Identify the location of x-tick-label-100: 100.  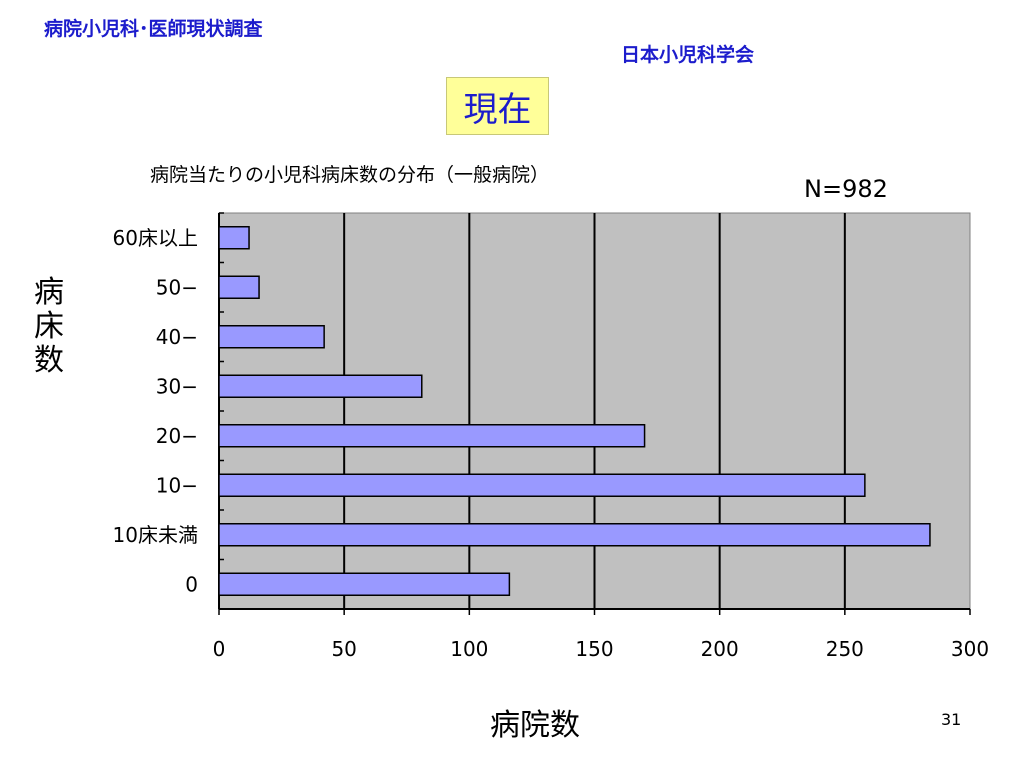
(469, 649).